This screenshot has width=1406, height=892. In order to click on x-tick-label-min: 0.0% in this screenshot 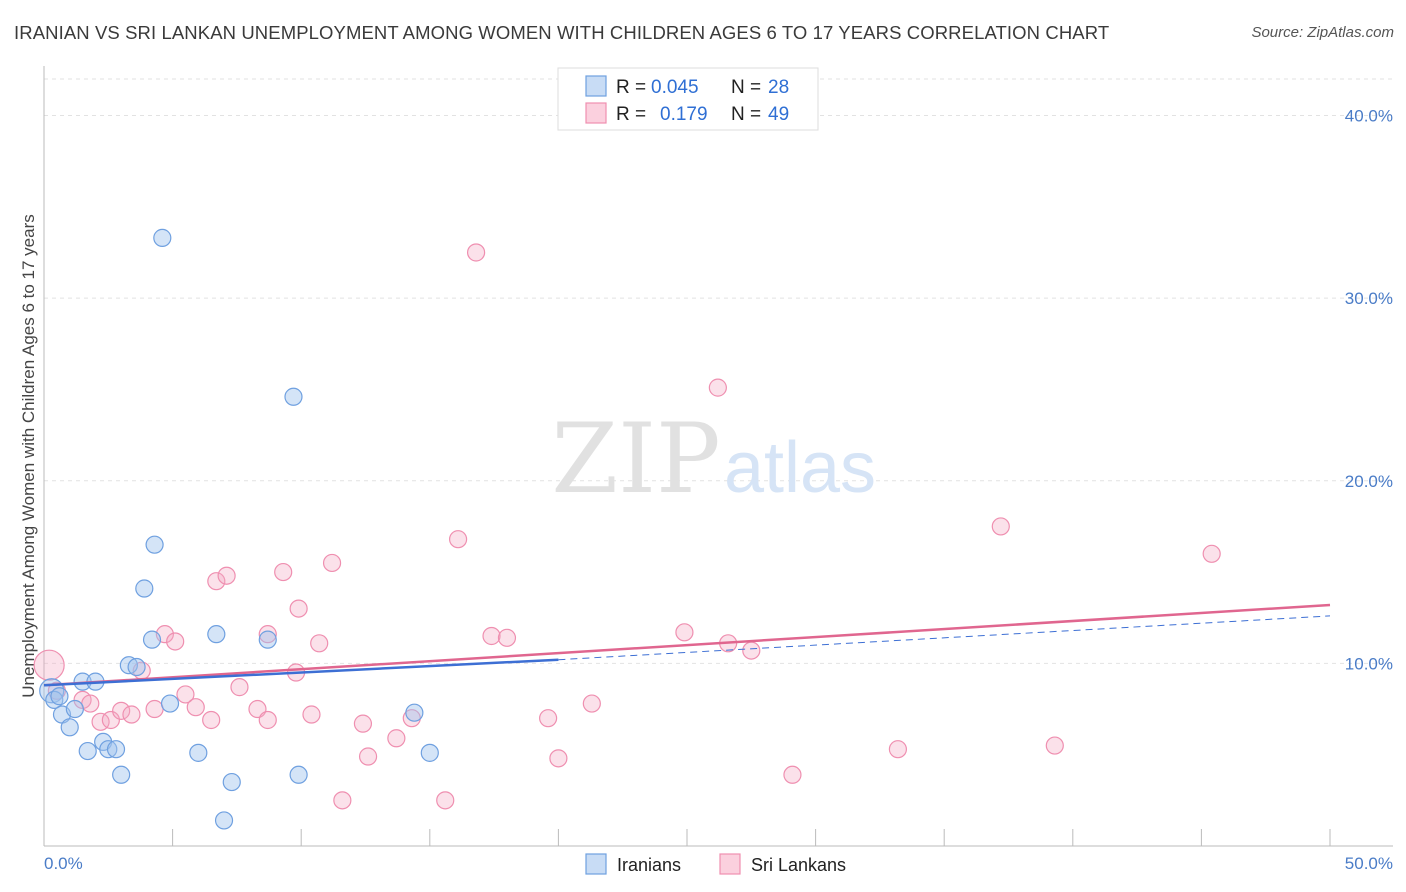, I will do `click(63, 863)`.